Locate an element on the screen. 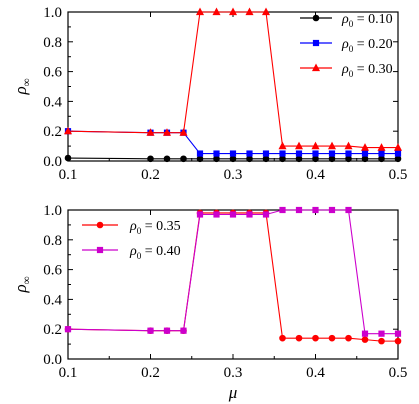  legend-label: ρ0 = 0.30 is located at coordinates (367, 70).